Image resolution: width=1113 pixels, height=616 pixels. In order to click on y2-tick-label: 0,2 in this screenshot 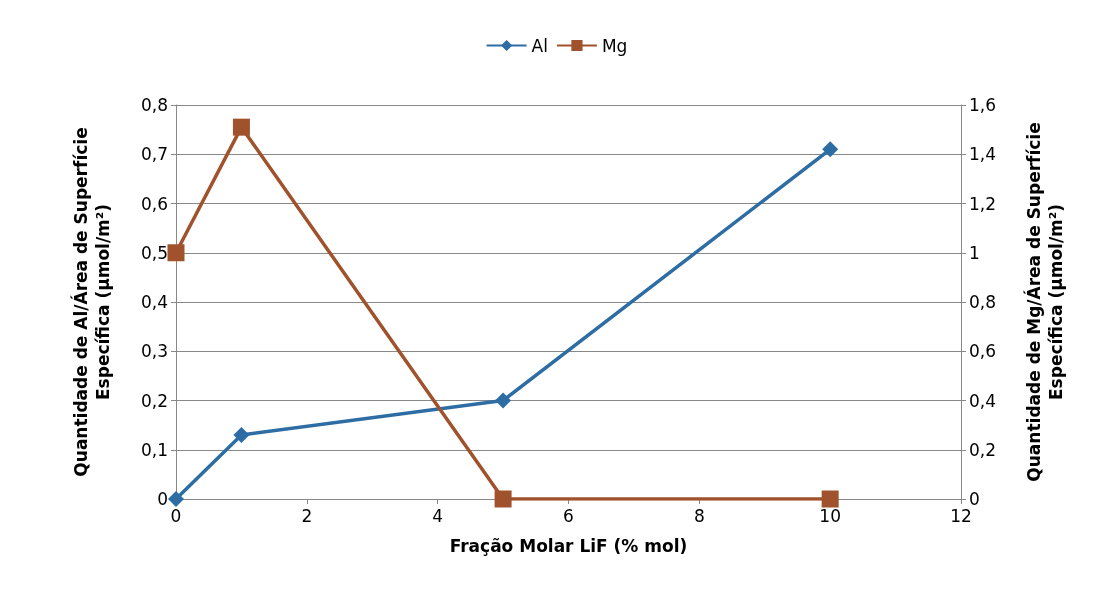, I will do `click(983, 449)`.